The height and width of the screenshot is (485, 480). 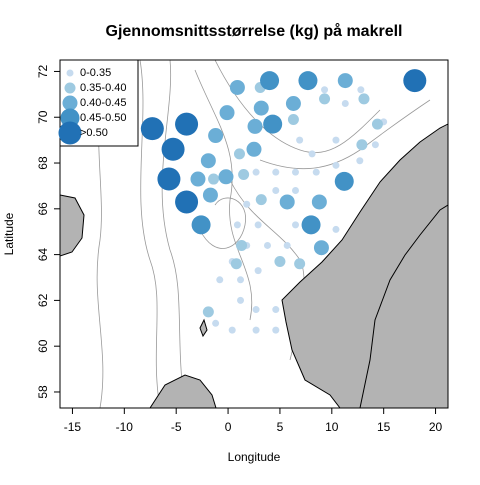 I want to click on legend-label: 0.45-0.50, so click(x=103, y=118).